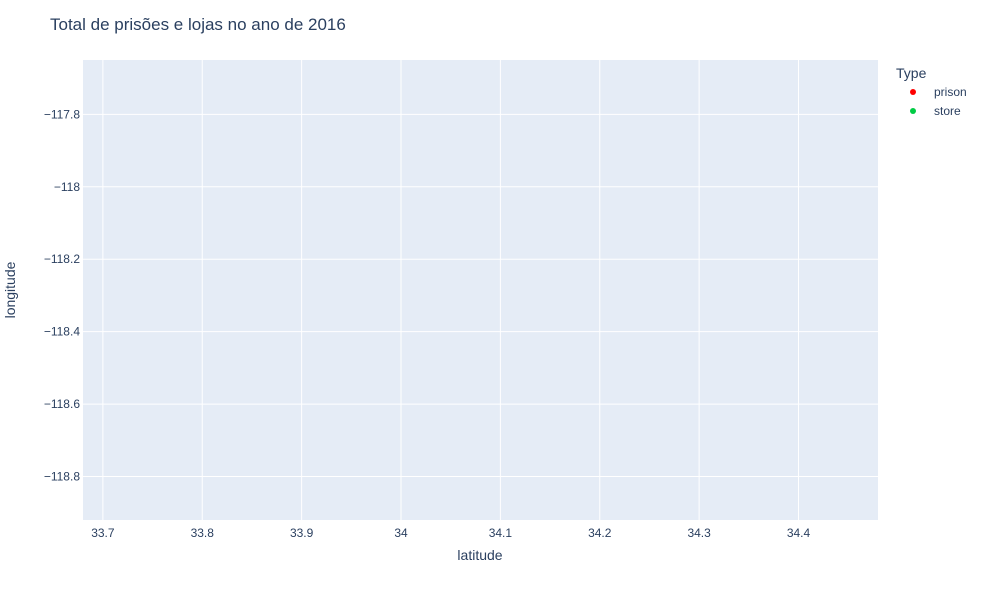 Image resolution: width=989 pixels, height=600 pixels. Describe the element at coordinates (62, 295) in the screenshot. I see `y-tick-labels: −117.8 −118 −118.2 −118.4 −118.6 −118.8` at that location.